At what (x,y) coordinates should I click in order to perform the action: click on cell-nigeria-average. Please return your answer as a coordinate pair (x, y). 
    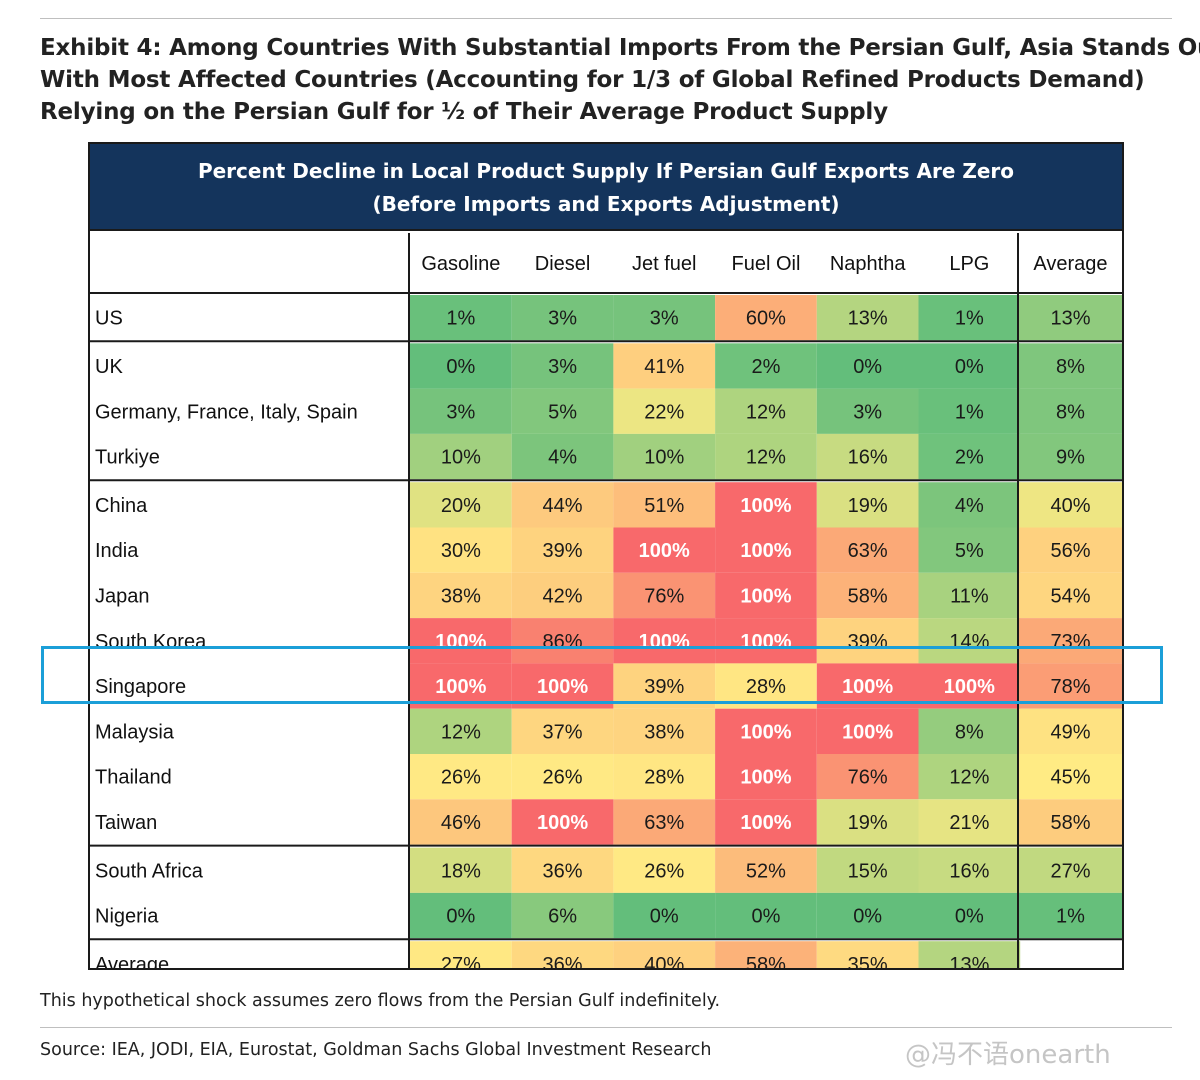
    Looking at the image, I should click on (1070, 915).